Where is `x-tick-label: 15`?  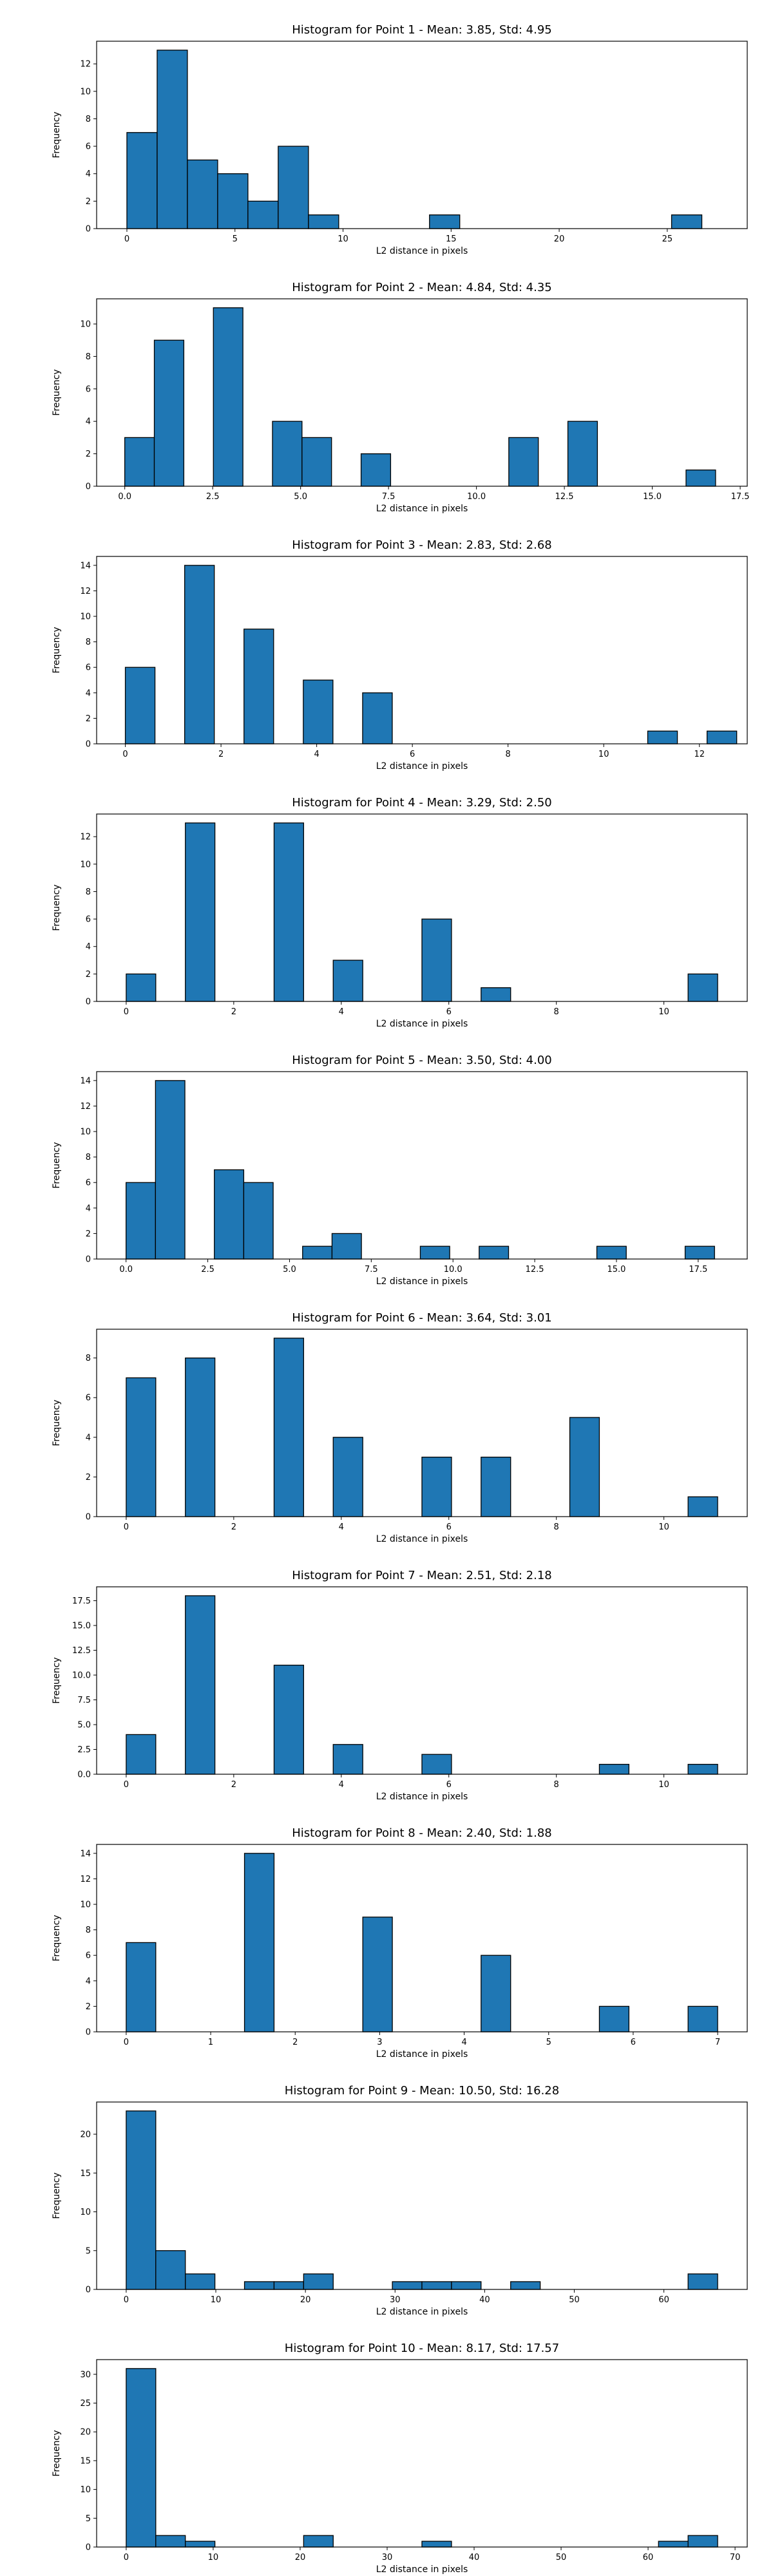
x-tick-label: 15 is located at coordinates (451, 239).